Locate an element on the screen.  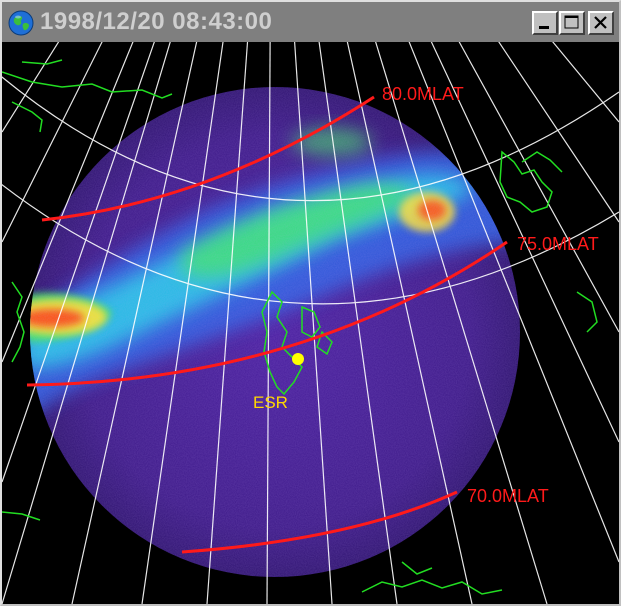
maximize-icon is located at coordinates (571, 22).